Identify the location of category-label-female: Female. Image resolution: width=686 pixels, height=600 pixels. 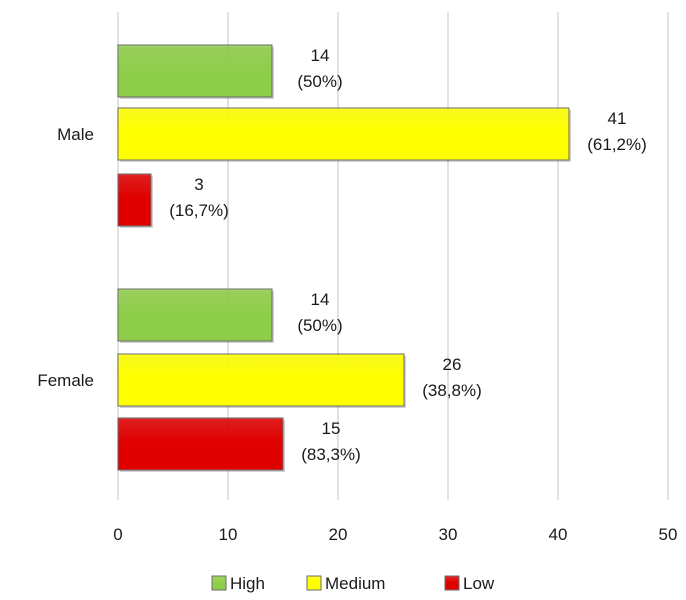
(65, 380).